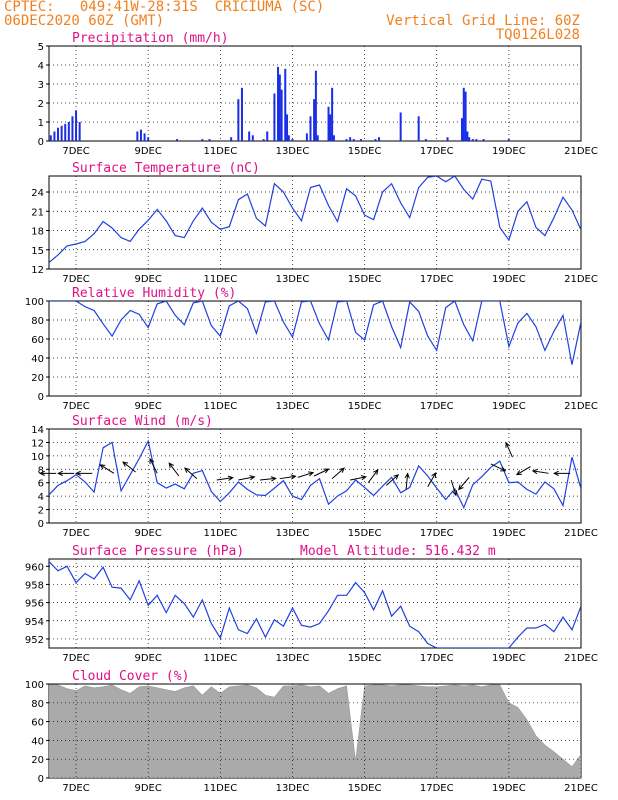 This screenshot has height=800, width=618. I want to click on y-tick-label: 40, so click(37, 741).